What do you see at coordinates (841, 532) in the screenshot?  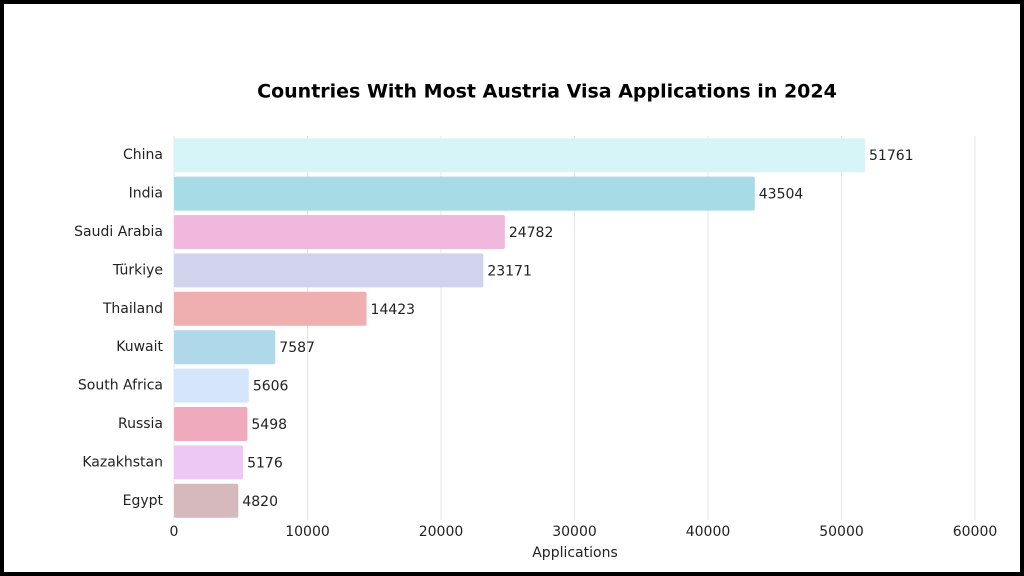 I see `x-tick-label: 50000` at bounding box center [841, 532].